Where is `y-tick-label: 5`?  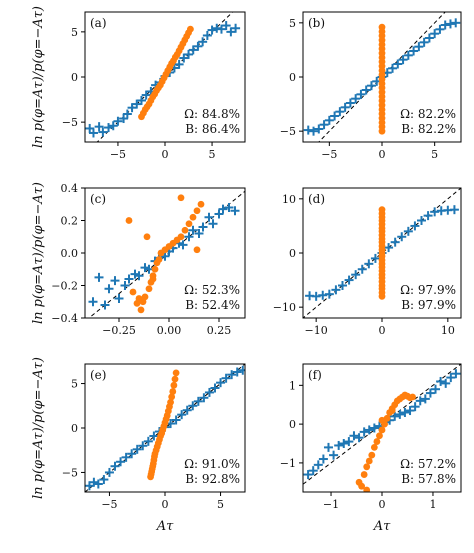
y-tick-label: 5 is located at coordinates (74, 384).